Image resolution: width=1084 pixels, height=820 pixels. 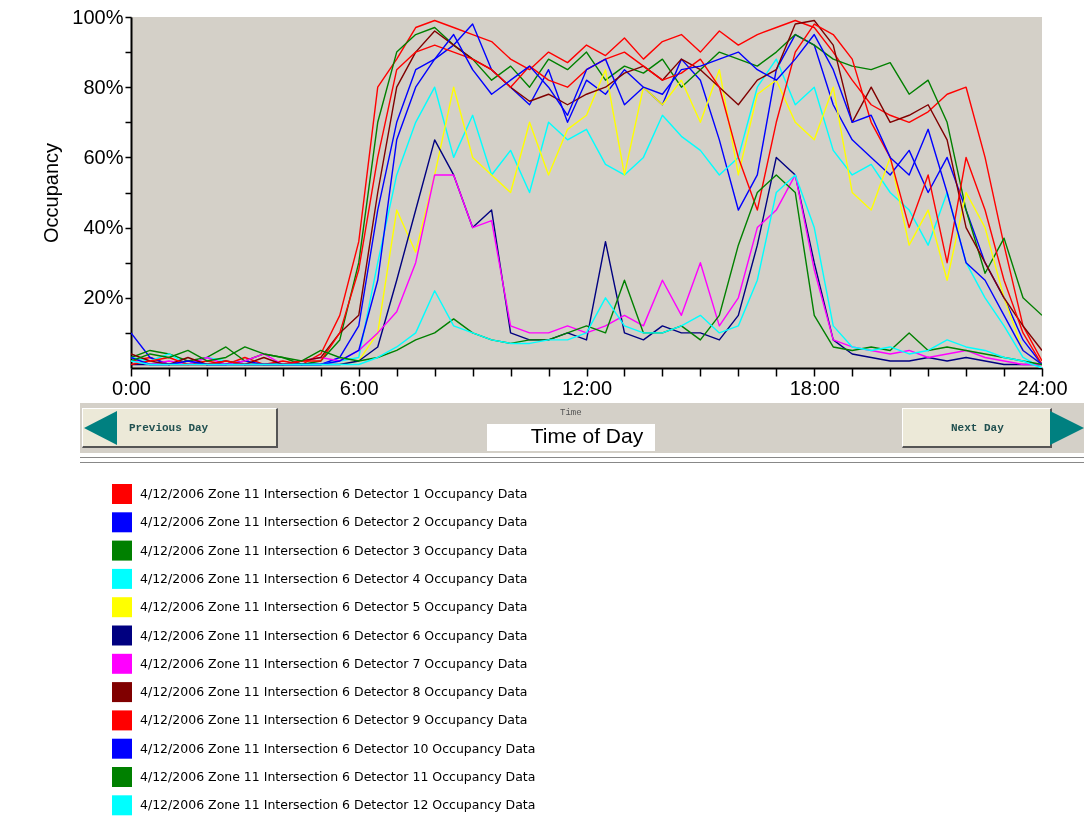 What do you see at coordinates (51, 193) in the screenshot?
I see `y-axis-title: Occupancy` at bounding box center [51, 193].